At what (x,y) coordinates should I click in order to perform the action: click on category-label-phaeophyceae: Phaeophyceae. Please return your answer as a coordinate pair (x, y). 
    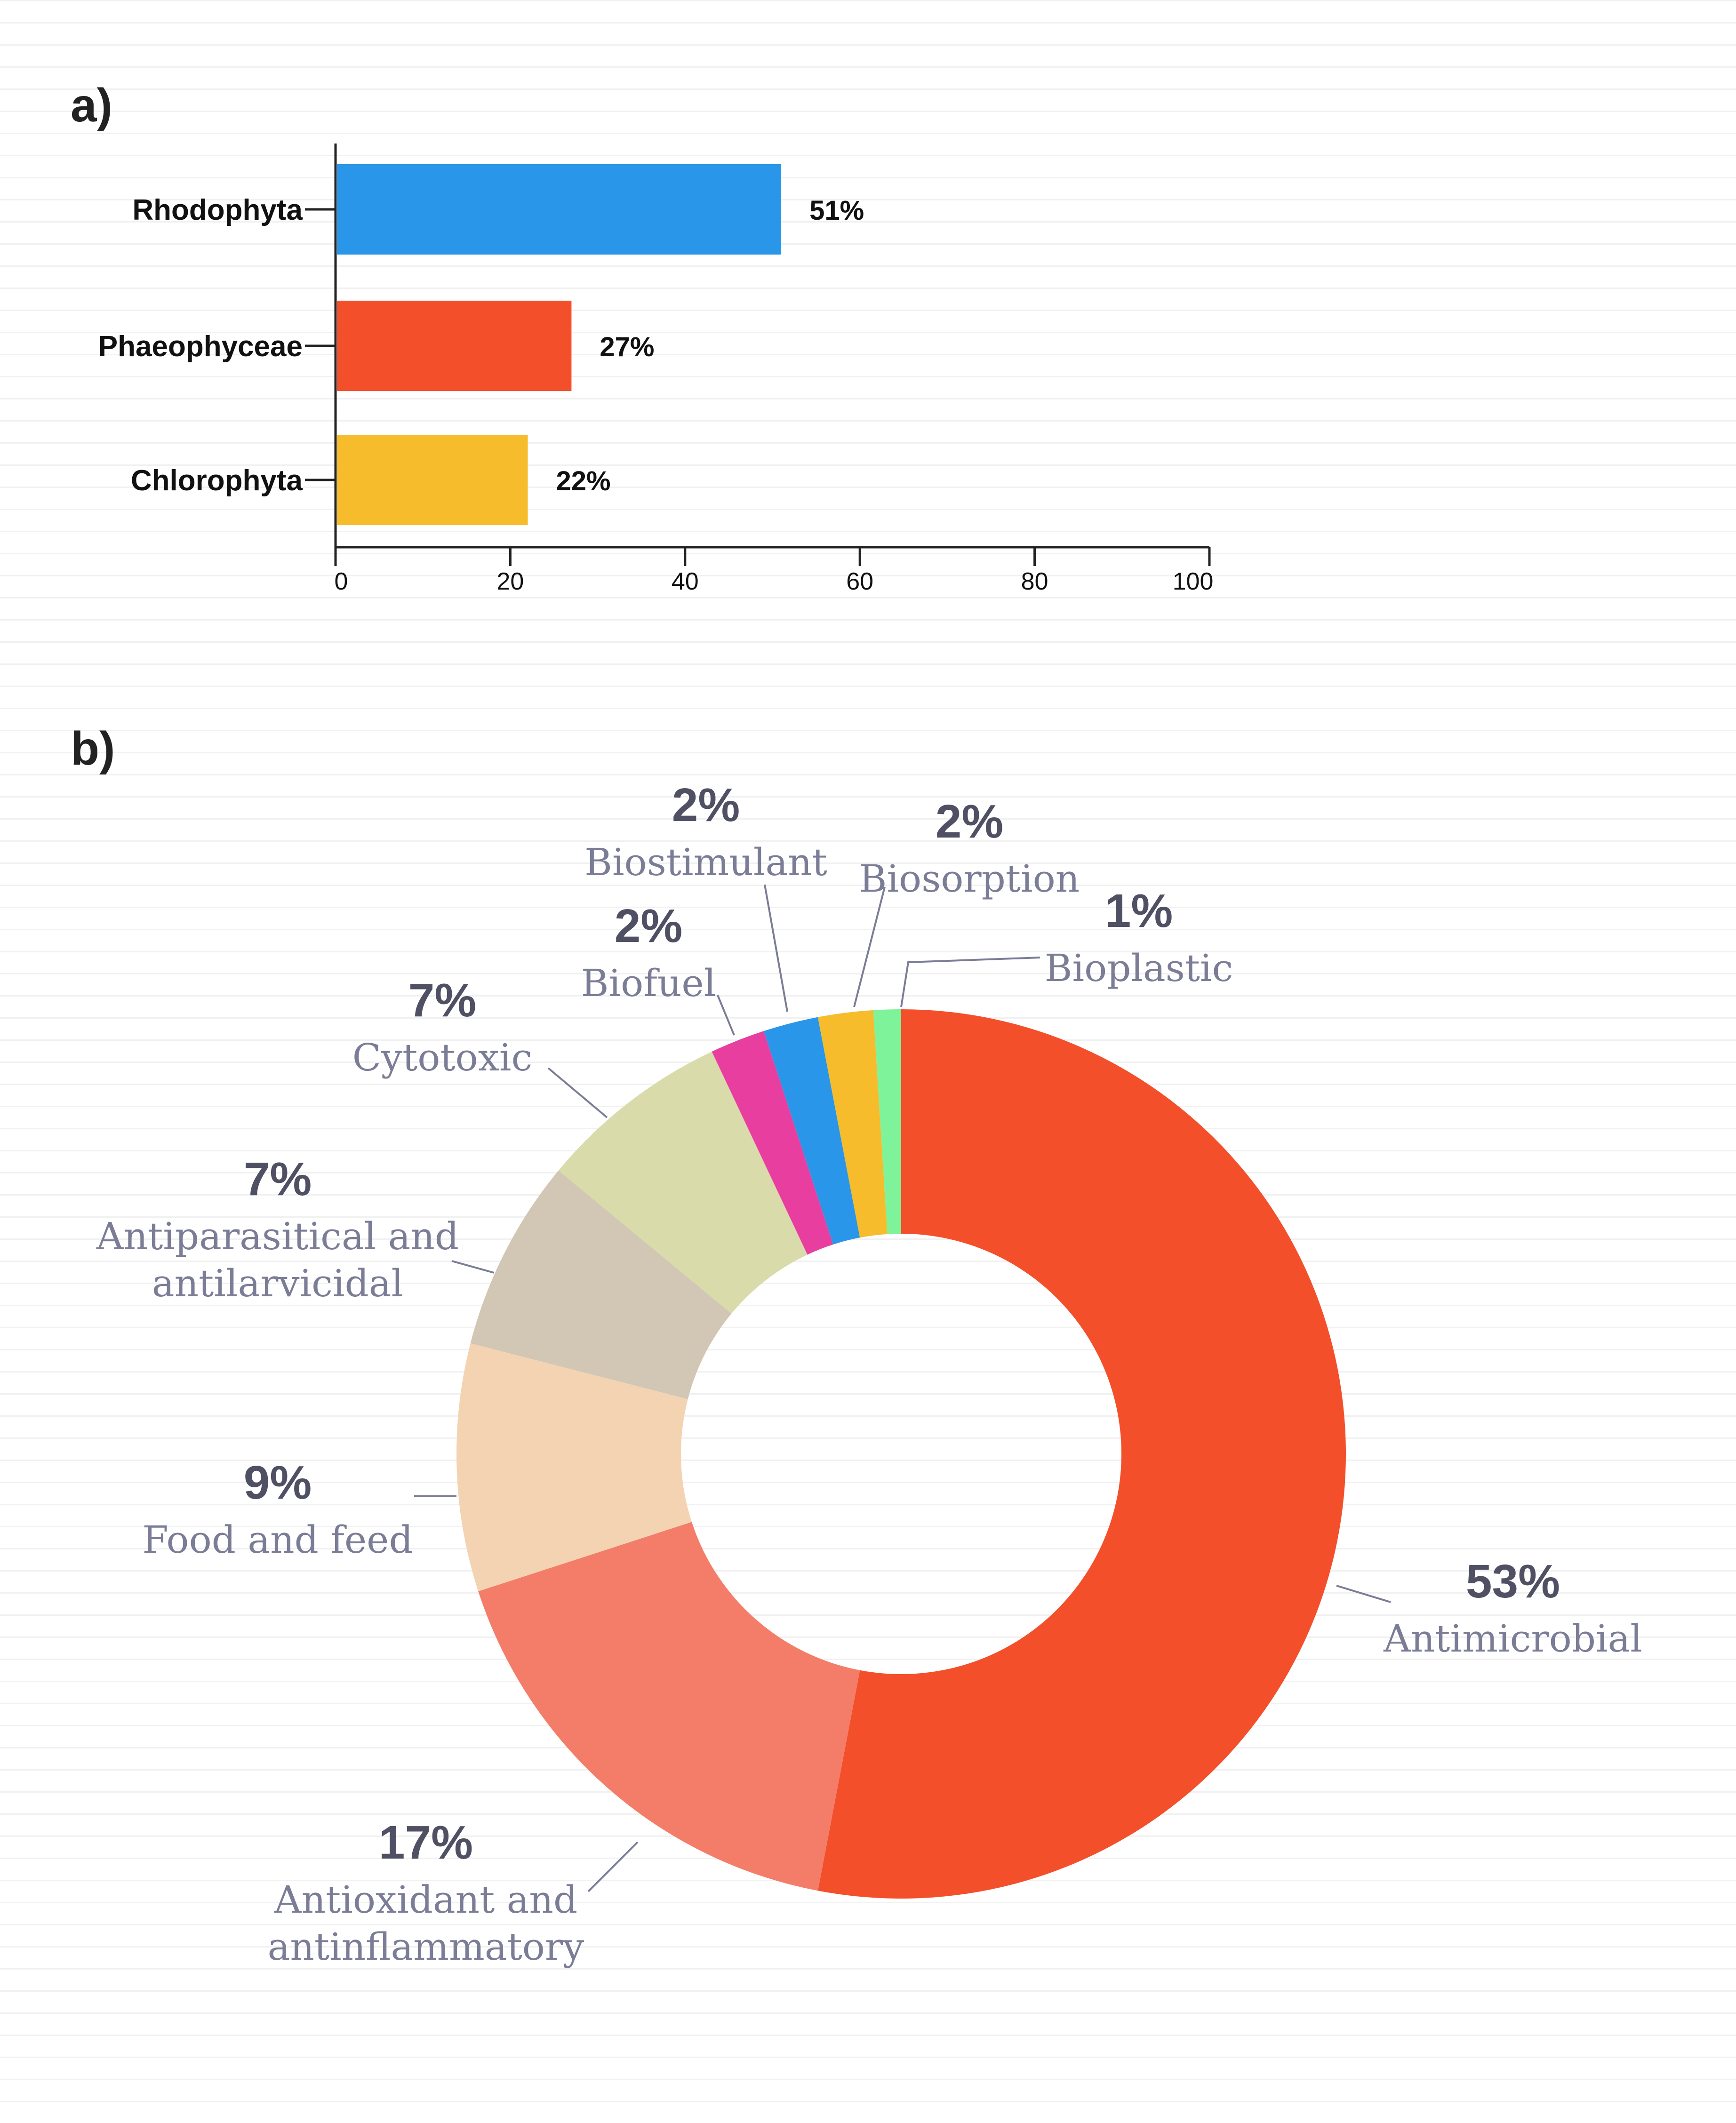
    Looking at the image, I should click on (200, 346).